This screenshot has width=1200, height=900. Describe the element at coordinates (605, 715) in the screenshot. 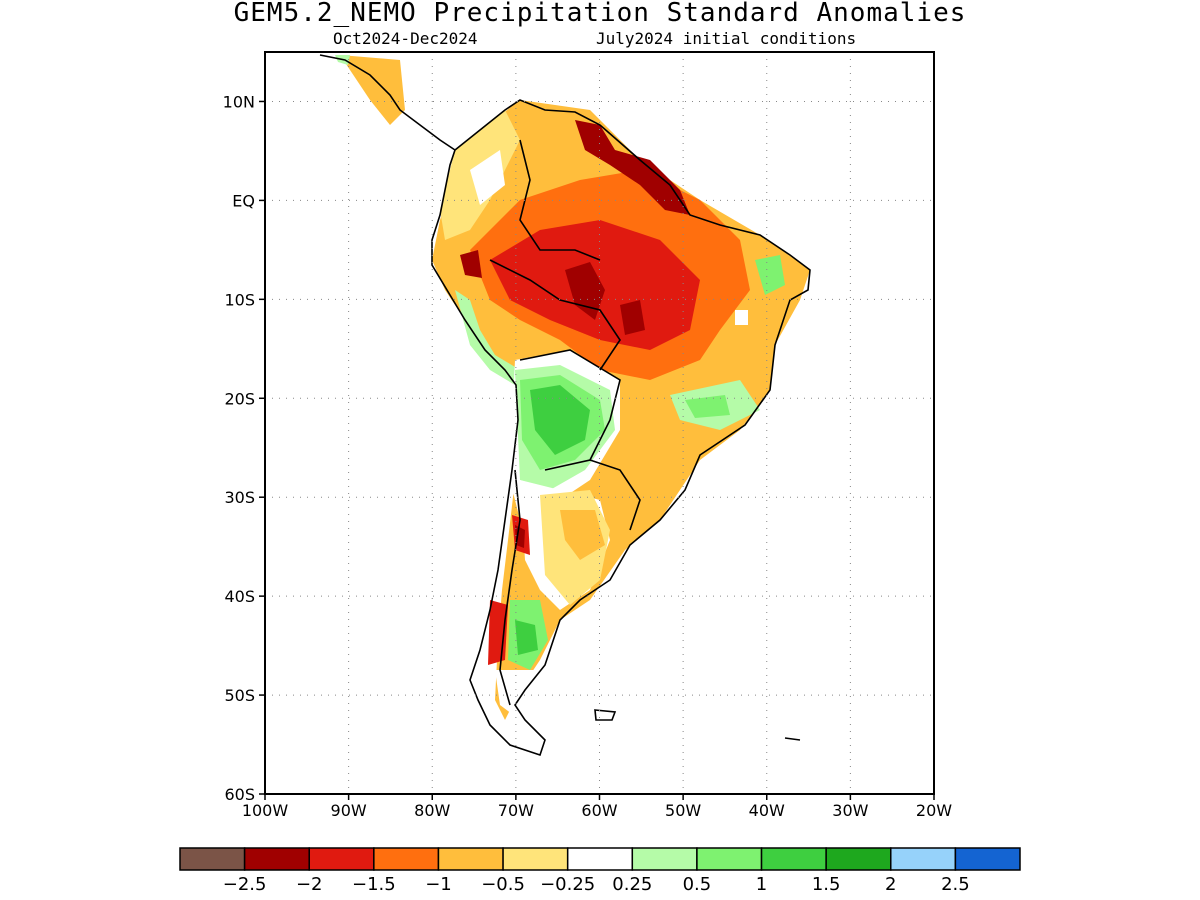

I see `falkland-islands` at that location.